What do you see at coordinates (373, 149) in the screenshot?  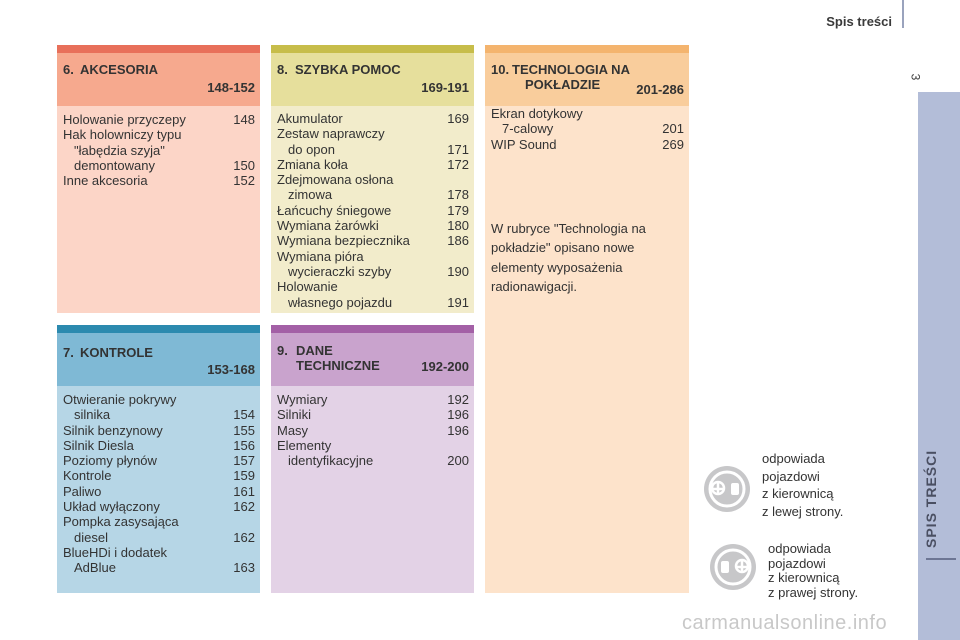 I see `toc-entry: do opon 171` at bounding box center [373, 149].